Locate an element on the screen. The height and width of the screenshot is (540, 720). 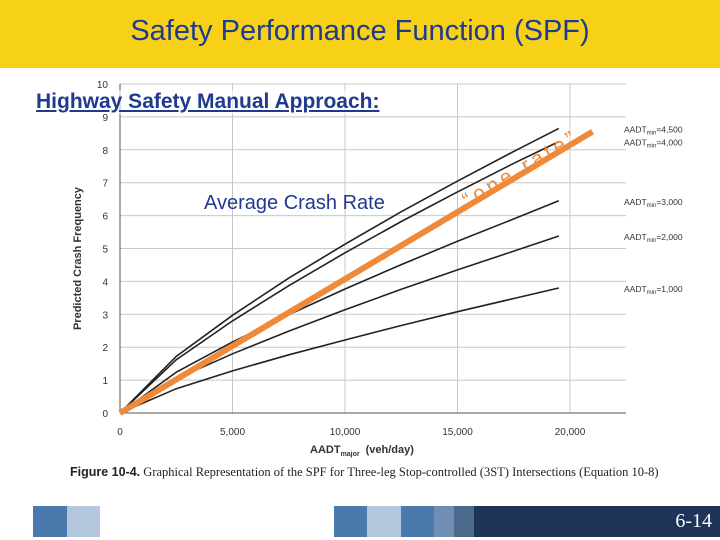
series-label: AADTmin=2,000 is located at coordinates (653, 238).